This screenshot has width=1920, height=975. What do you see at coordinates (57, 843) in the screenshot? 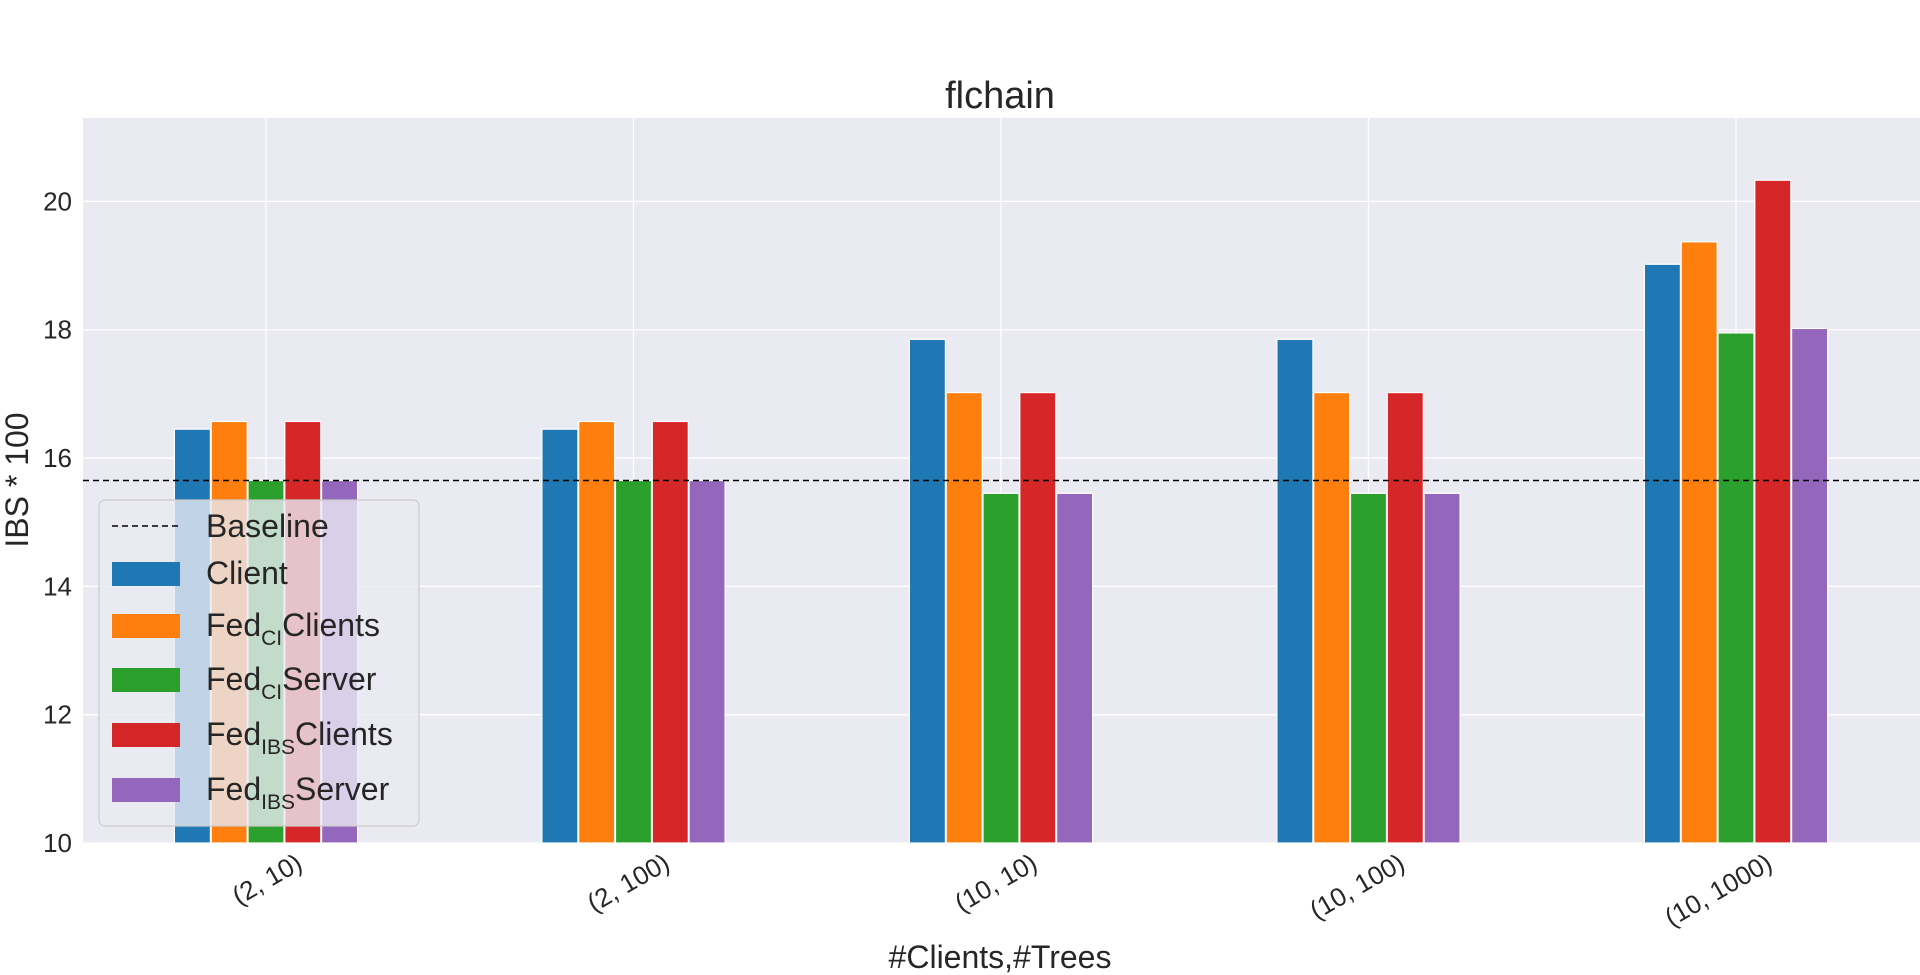
I see `y-tick-label: 10` at bounding box center [57, 843].